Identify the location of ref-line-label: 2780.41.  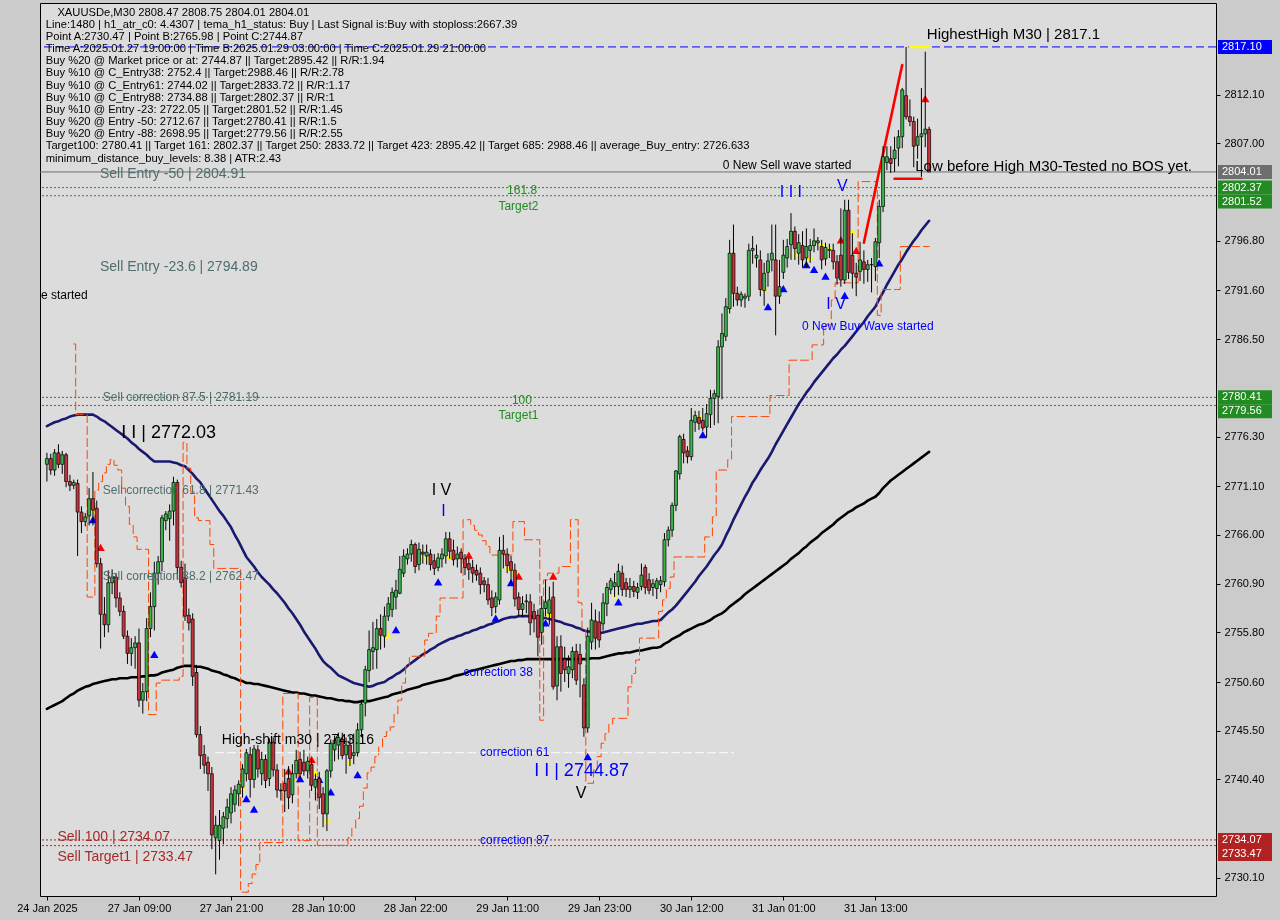
(1242, 396).